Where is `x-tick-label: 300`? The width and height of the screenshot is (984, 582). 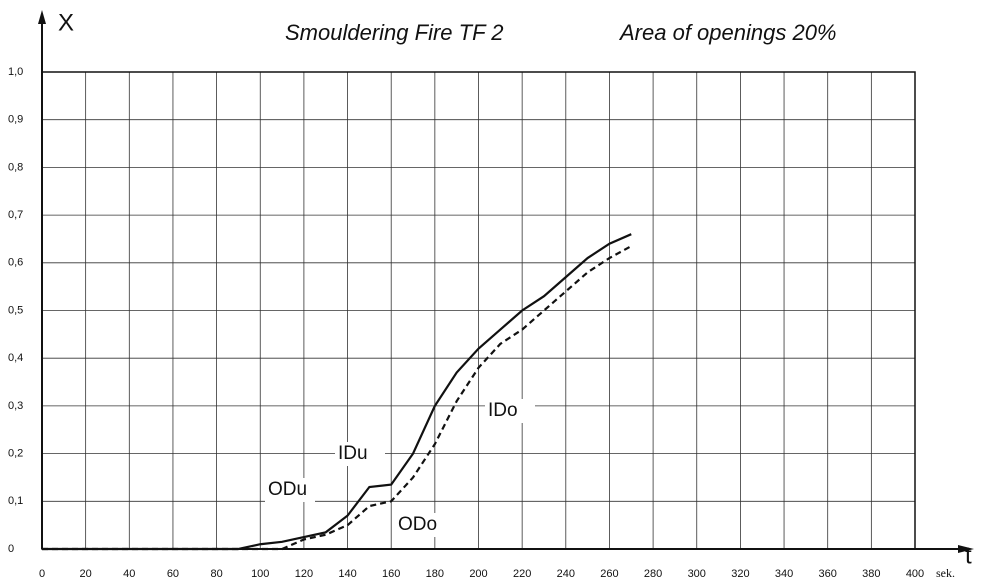 x-tick-label: 300 is located at coordinates (697, 574).